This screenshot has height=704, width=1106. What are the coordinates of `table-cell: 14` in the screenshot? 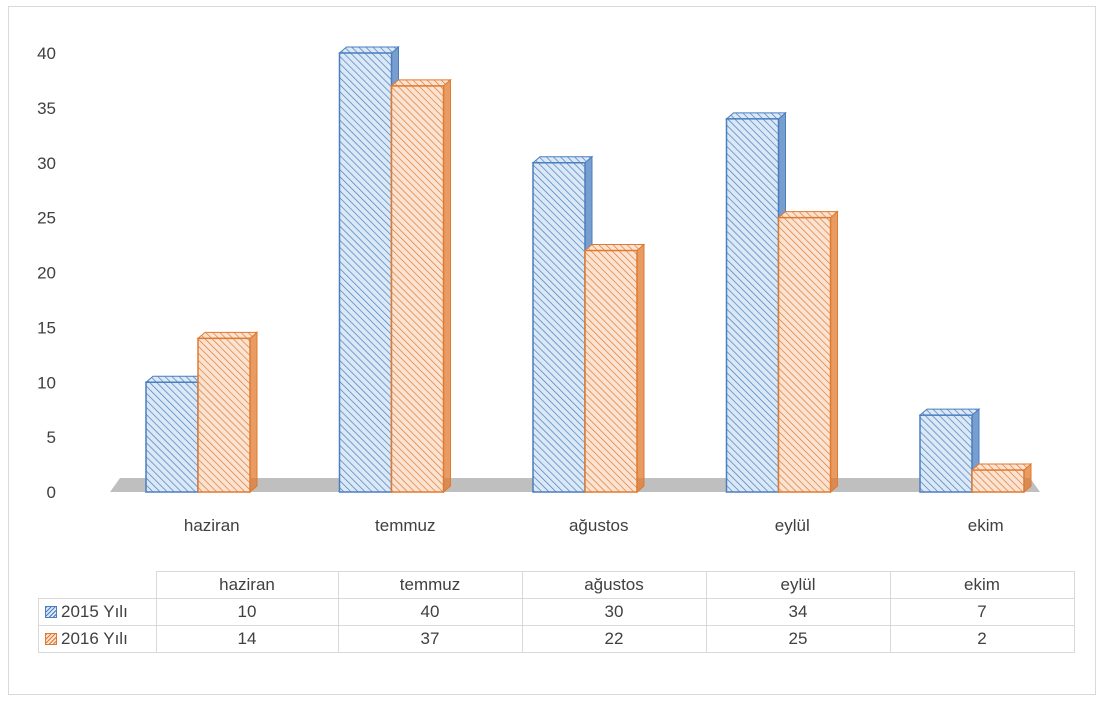 It's located at (247, 639).